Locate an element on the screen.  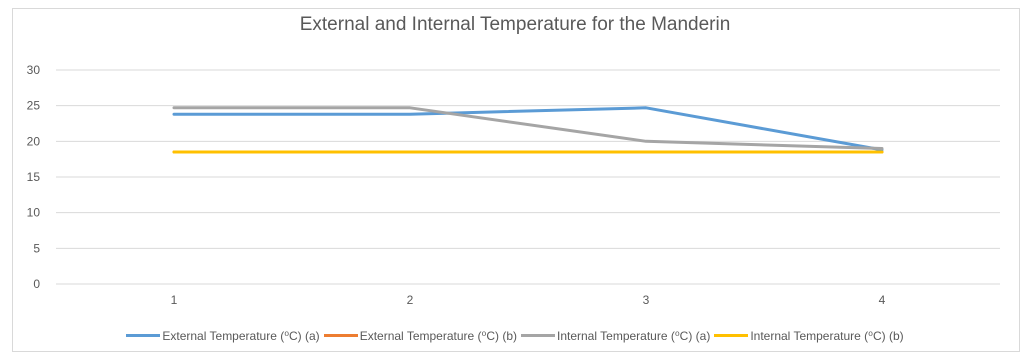
x-tick-label: 3 is located at coordinates (646, 300).